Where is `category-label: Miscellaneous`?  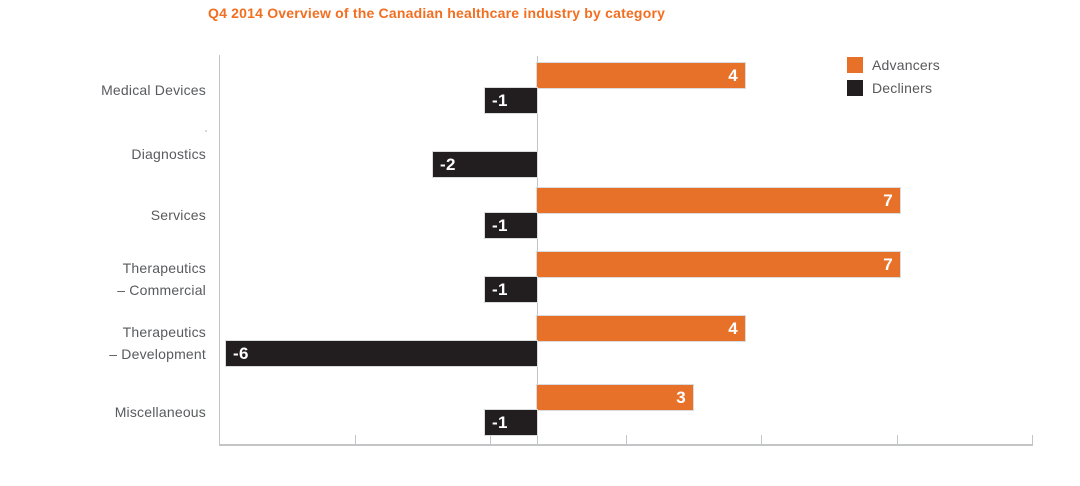 category-label: Miscellaneous is located at coordinates (160, 412).